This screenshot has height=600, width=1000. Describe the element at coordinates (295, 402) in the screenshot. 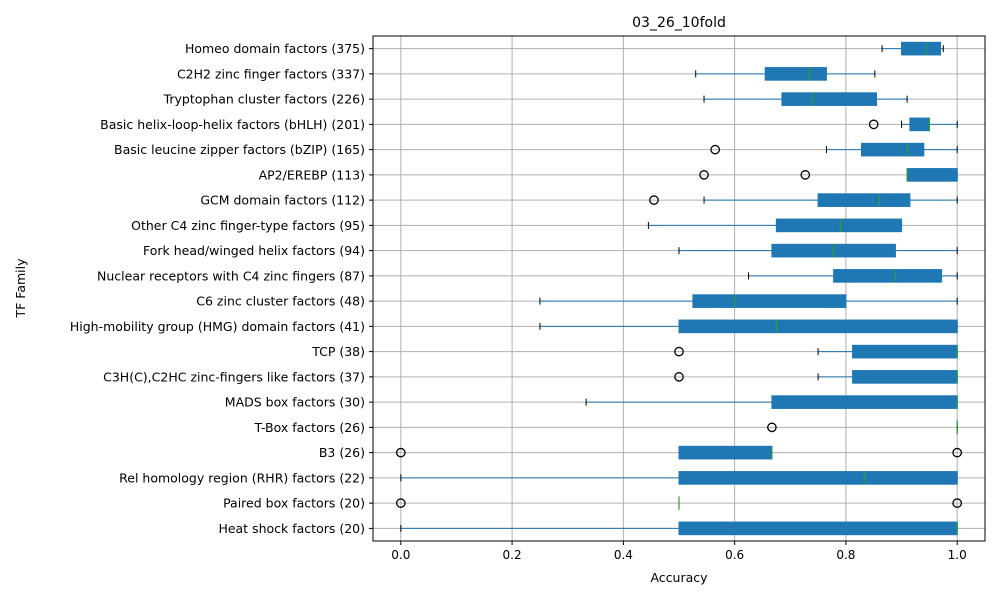

I see `category-label: MADS box factors (30)` at that location.